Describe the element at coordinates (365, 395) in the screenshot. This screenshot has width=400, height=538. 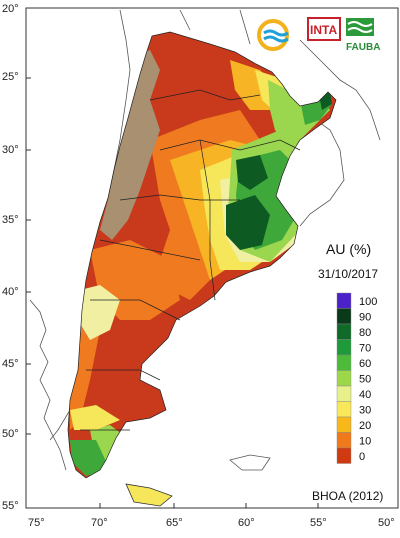
I see `legend-label: 40` at that location.